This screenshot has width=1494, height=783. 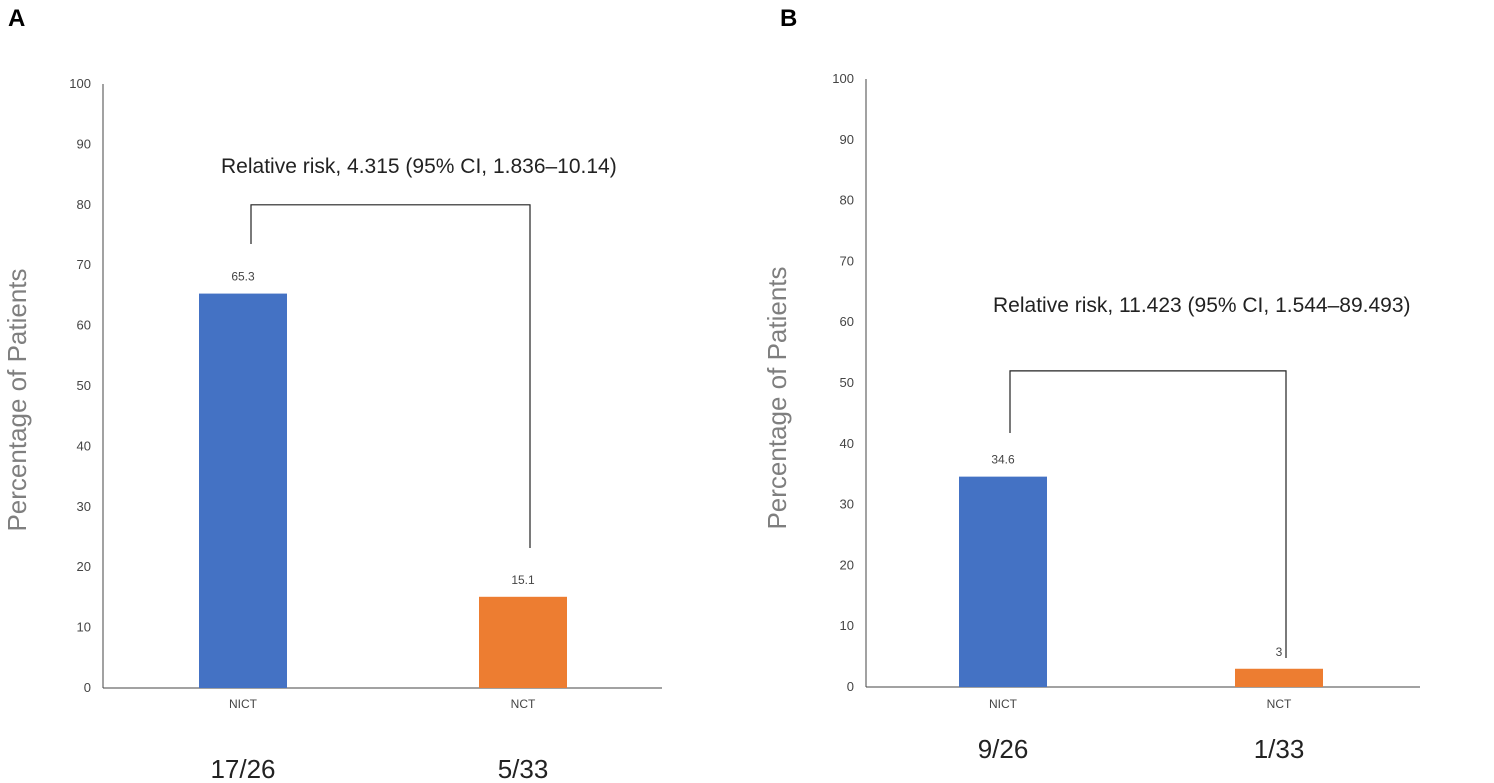 I want to click on panel-a-value-label-nict: 65.3, so click(x=243, y=277).